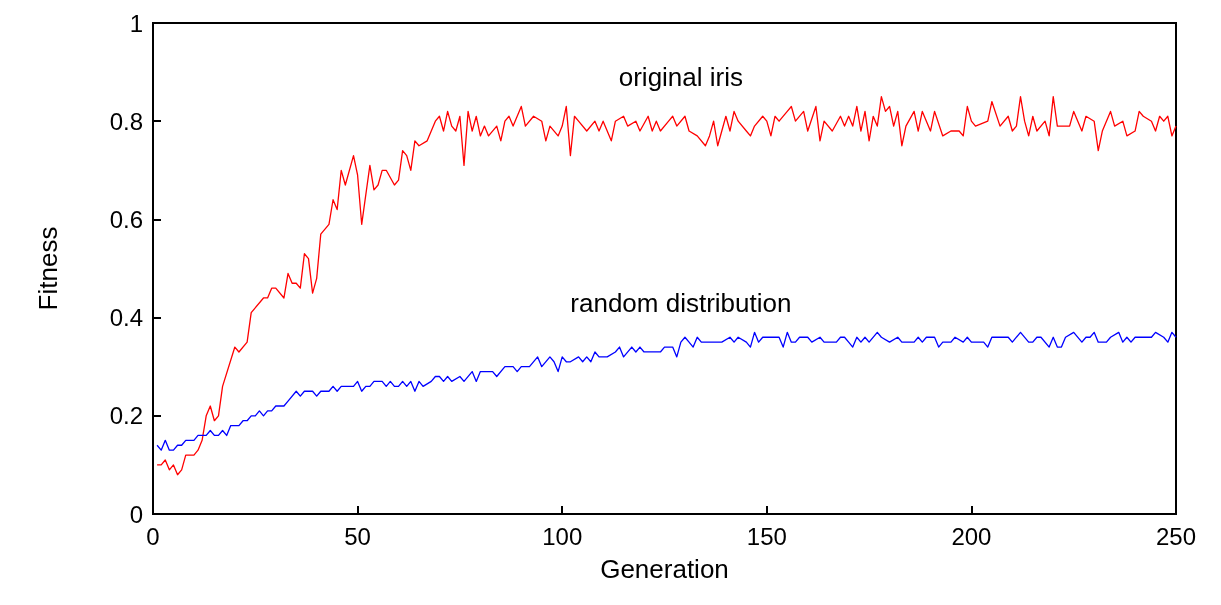 The height and width of the screenshot is (605, 1221). Describe the element at coordinates (126, 121) in the screenshot. I see `y-tick-label: 0.8` at that location.